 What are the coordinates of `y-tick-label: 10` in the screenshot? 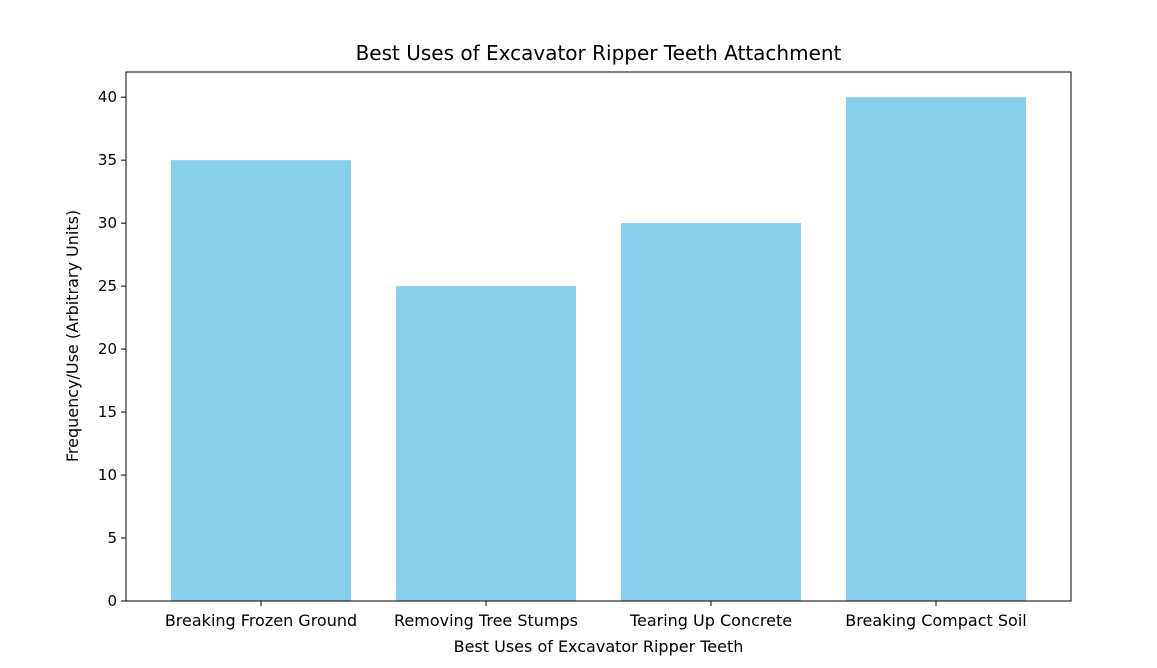 It's located at (107, 475).